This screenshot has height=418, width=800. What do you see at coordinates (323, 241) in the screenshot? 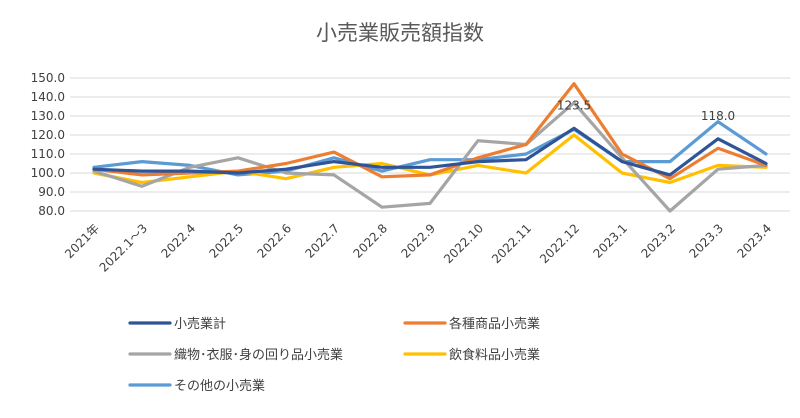
I see `x-tick-label: 2022.7` at bounding box center [323, 241].